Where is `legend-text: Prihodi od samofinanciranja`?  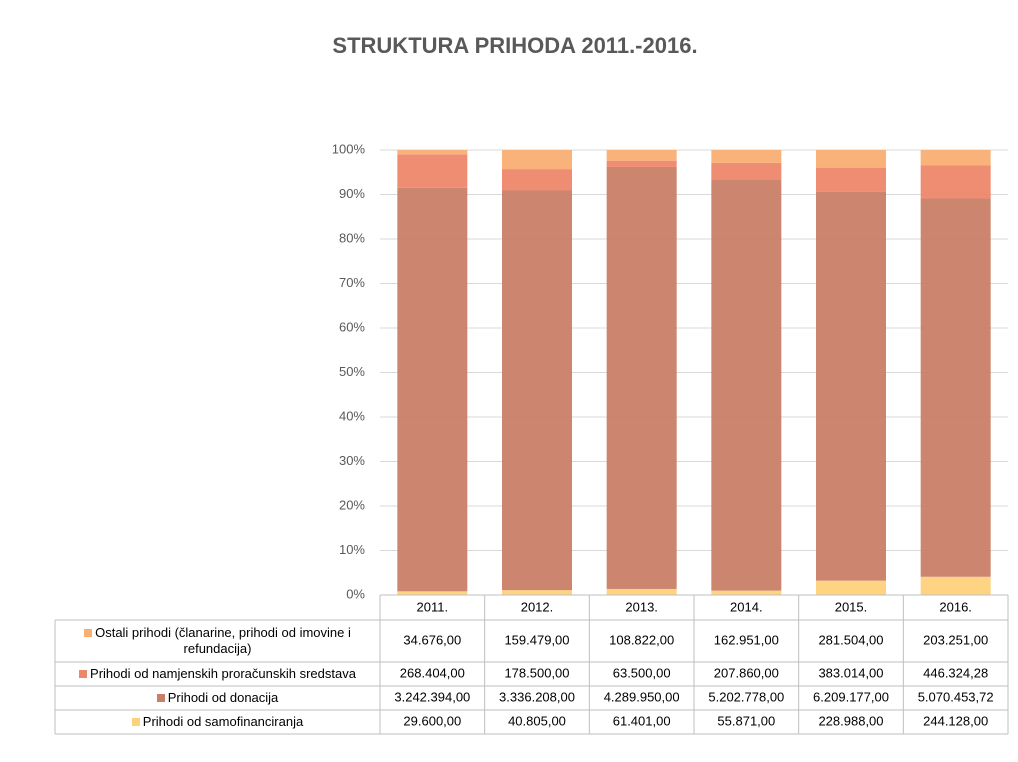 legend-text: Prihodi od samofinanciranja is located at coordinates (217, 722).